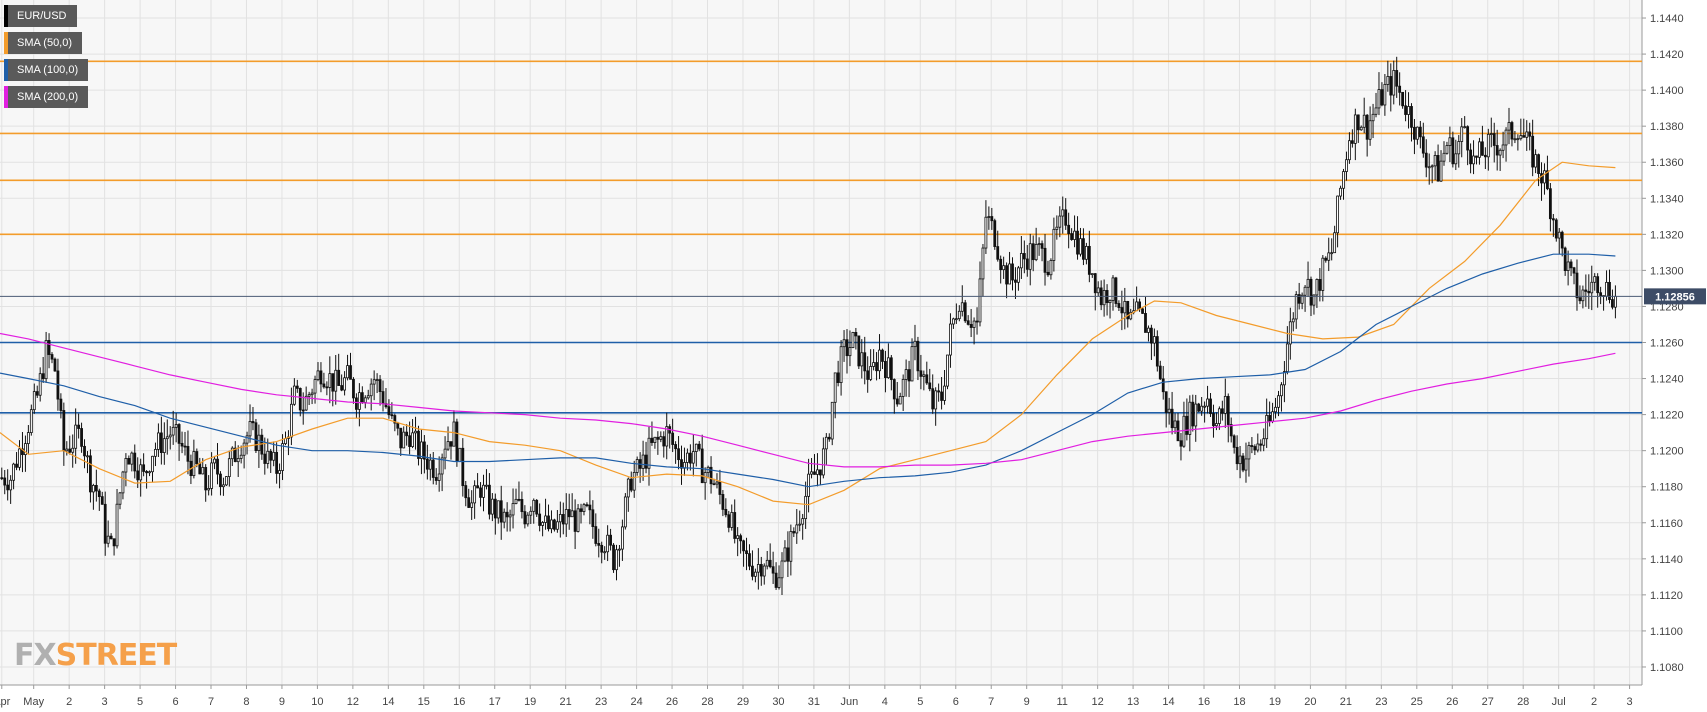  Describe the element at coordinates (778, 702) in the screenshot. I see `x-tick-label: 30` at that location.